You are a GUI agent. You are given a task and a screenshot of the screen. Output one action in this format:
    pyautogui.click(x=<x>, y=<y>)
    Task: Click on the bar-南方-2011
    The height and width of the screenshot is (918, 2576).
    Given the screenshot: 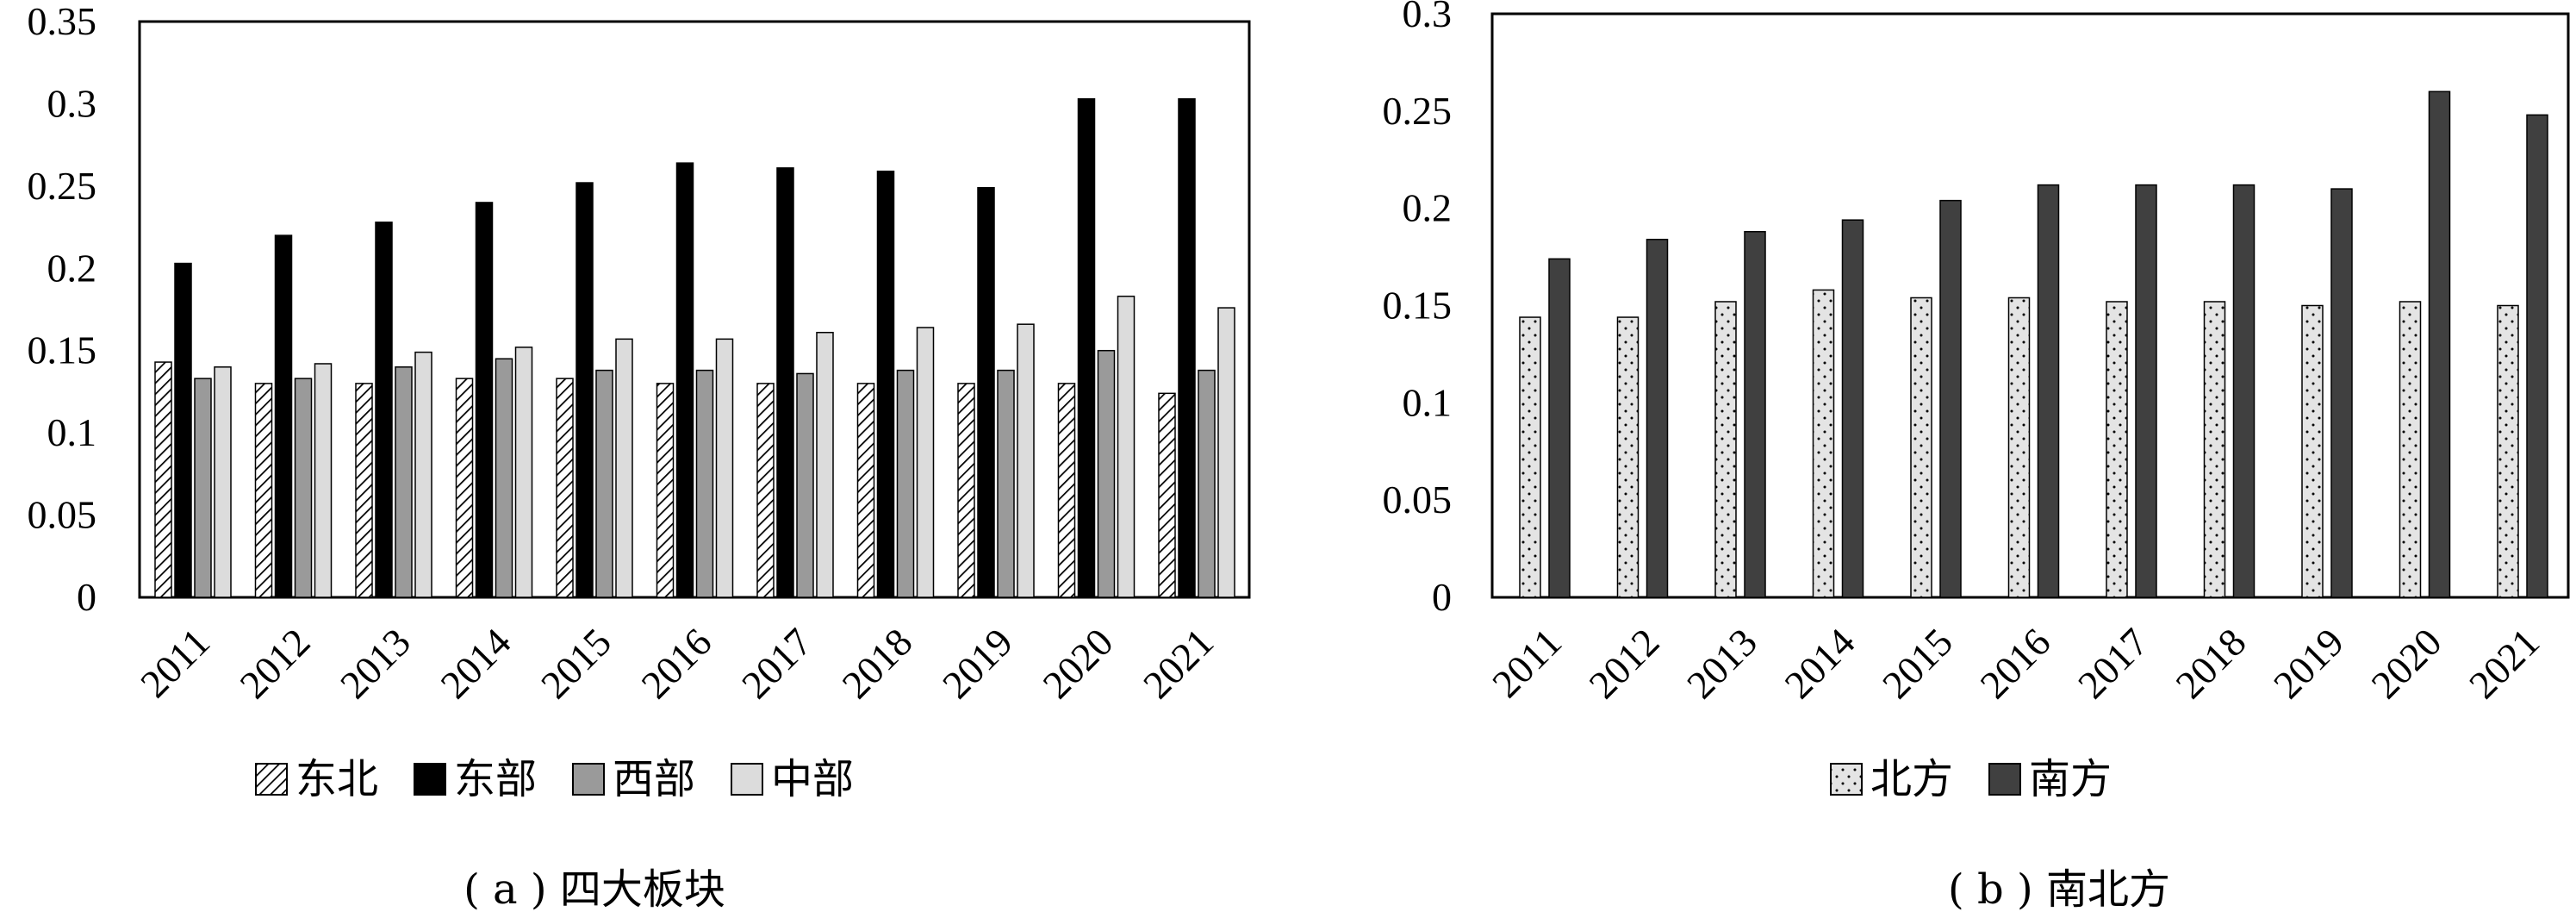 What is the action you would take?
    pyautogui.click(x=1560, y=428)
    